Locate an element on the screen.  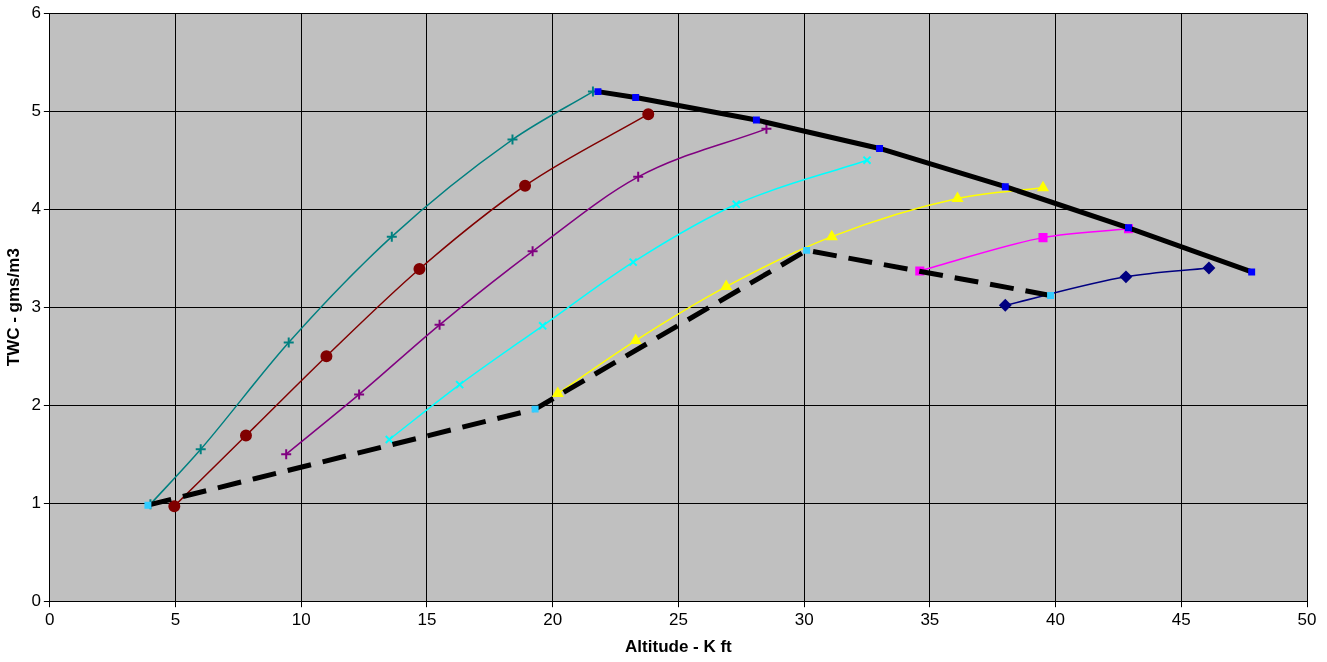
y-axis-title: TWC - gms/m3 is located at coordinates (13, 307).